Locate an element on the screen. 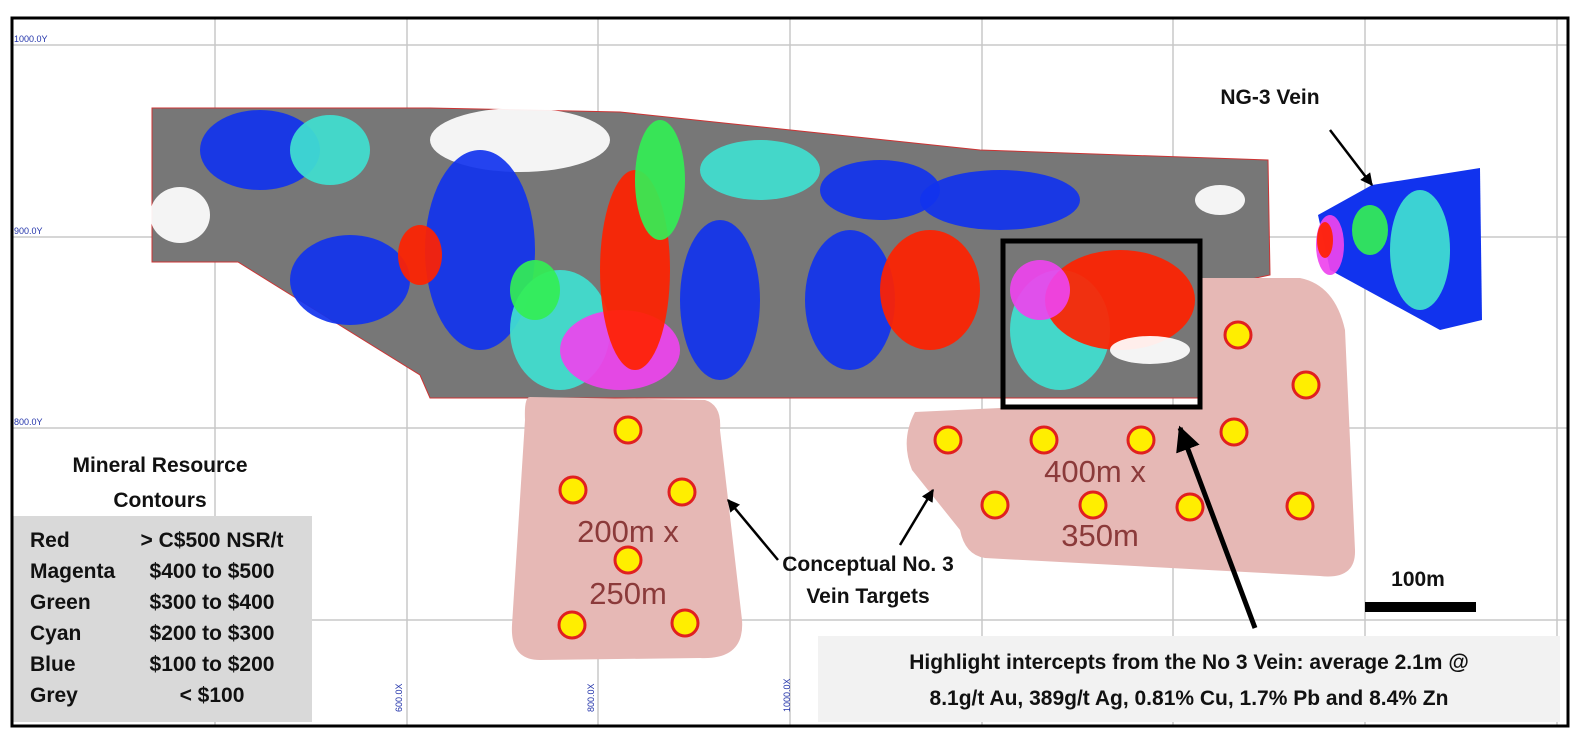 The image size is (1576, 743). legend-box is located at coordinates (162, 619).